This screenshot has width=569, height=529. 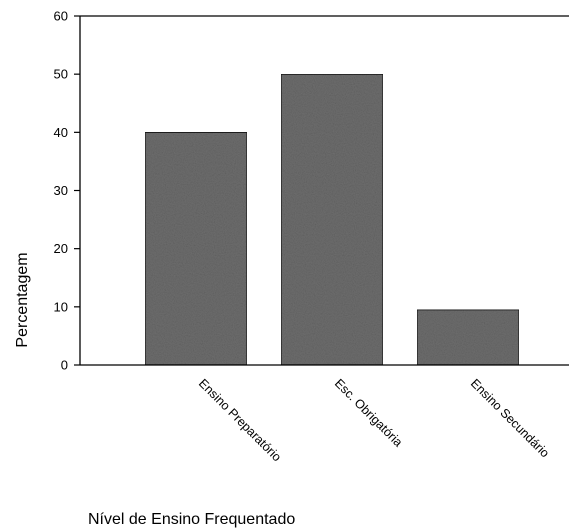 What do you see at coordinates (191, 519) in the screenshot?
I see `x-axis-title: Nível de Ensino Frequentado` at bounding box center [191, 519].